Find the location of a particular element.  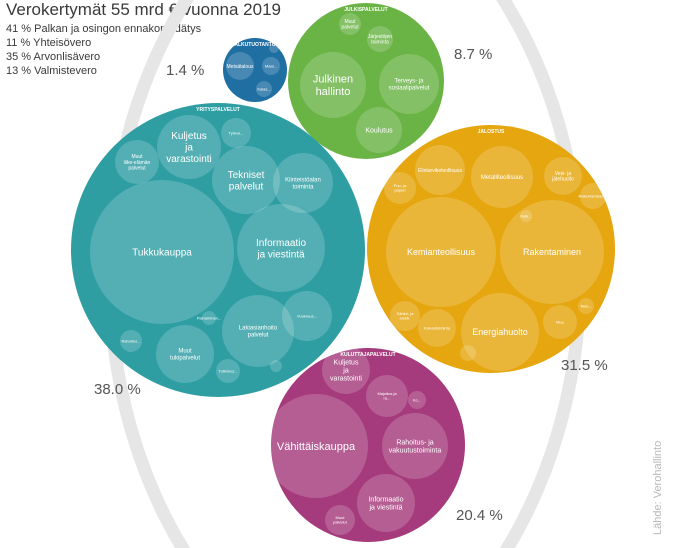

sub-bubble-label: Lakiasianhoito palvelut is located at coordinates (258, 332).